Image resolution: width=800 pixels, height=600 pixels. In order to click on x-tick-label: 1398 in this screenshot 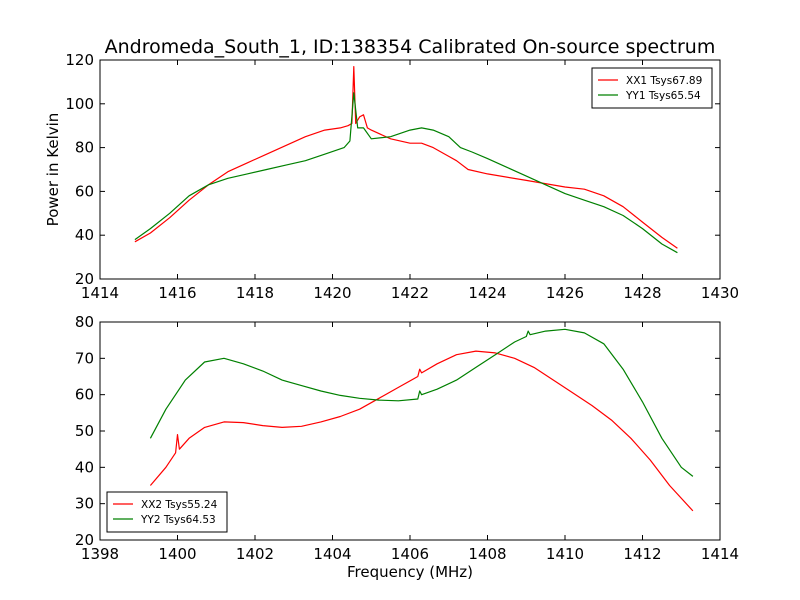, I will do `click(100, 554)`.